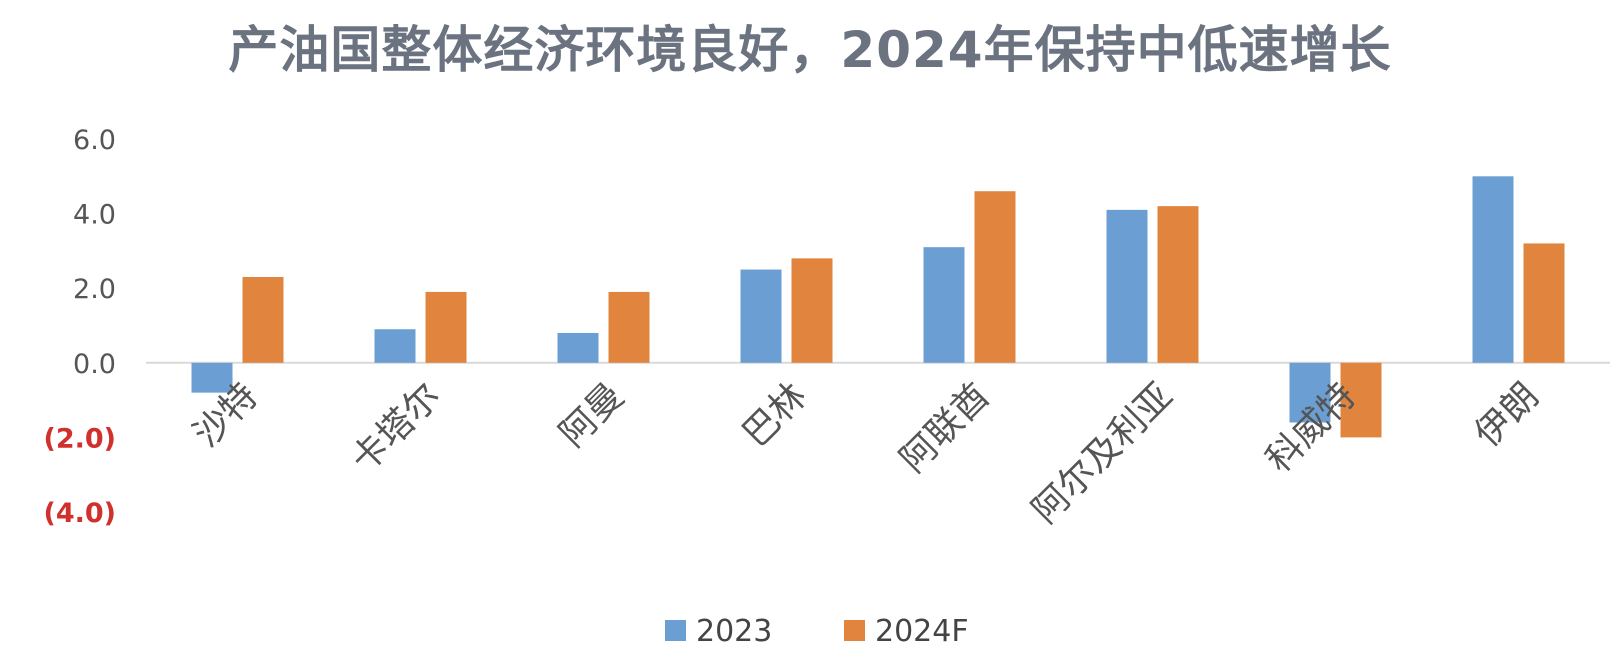  I want to click on x-tick-label: 巴林, so click(775, 415).